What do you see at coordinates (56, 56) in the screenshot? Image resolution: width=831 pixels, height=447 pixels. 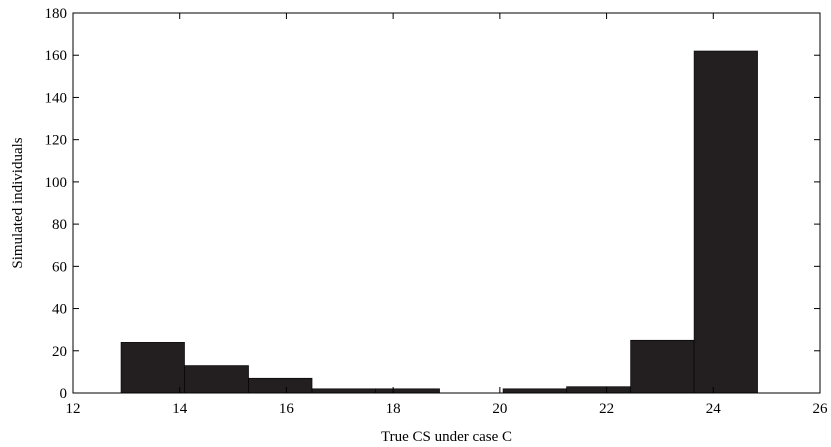 I see `y-tick-label: 160` at bounding box center [56, 56].